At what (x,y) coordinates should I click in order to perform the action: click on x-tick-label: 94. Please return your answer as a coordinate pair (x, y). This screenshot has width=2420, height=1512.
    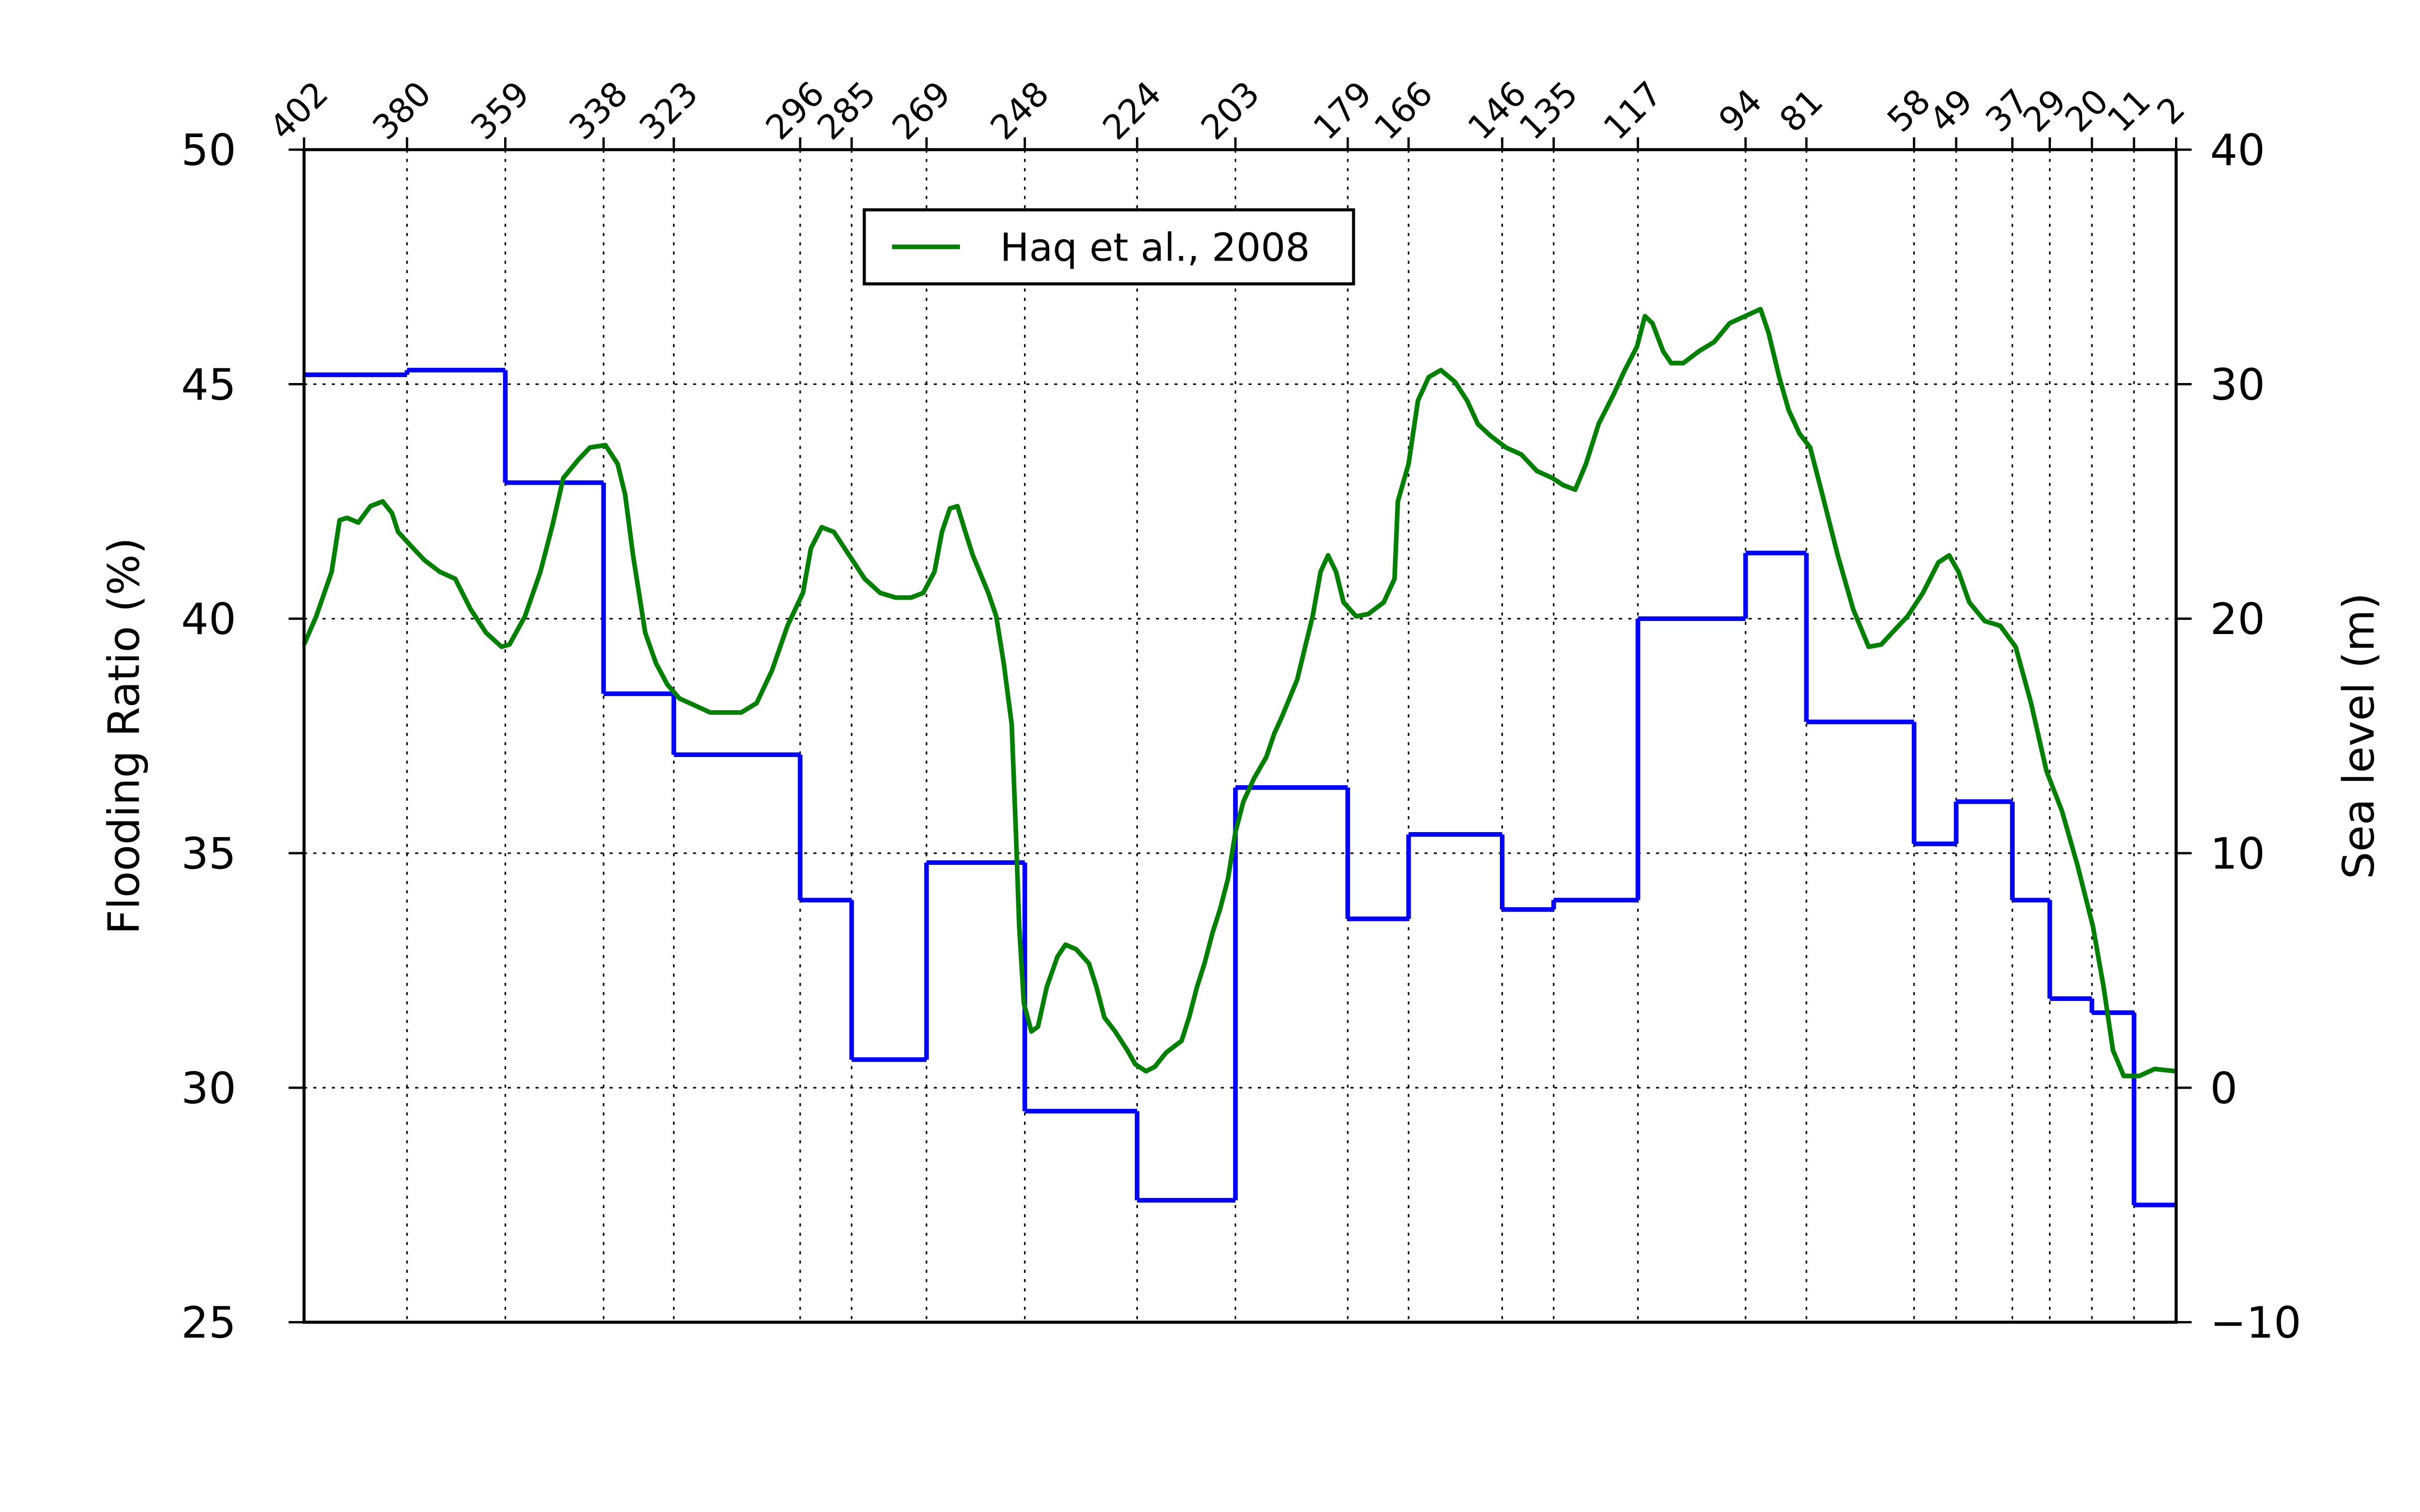
    Looking at the image, I should click on (1740, 110).